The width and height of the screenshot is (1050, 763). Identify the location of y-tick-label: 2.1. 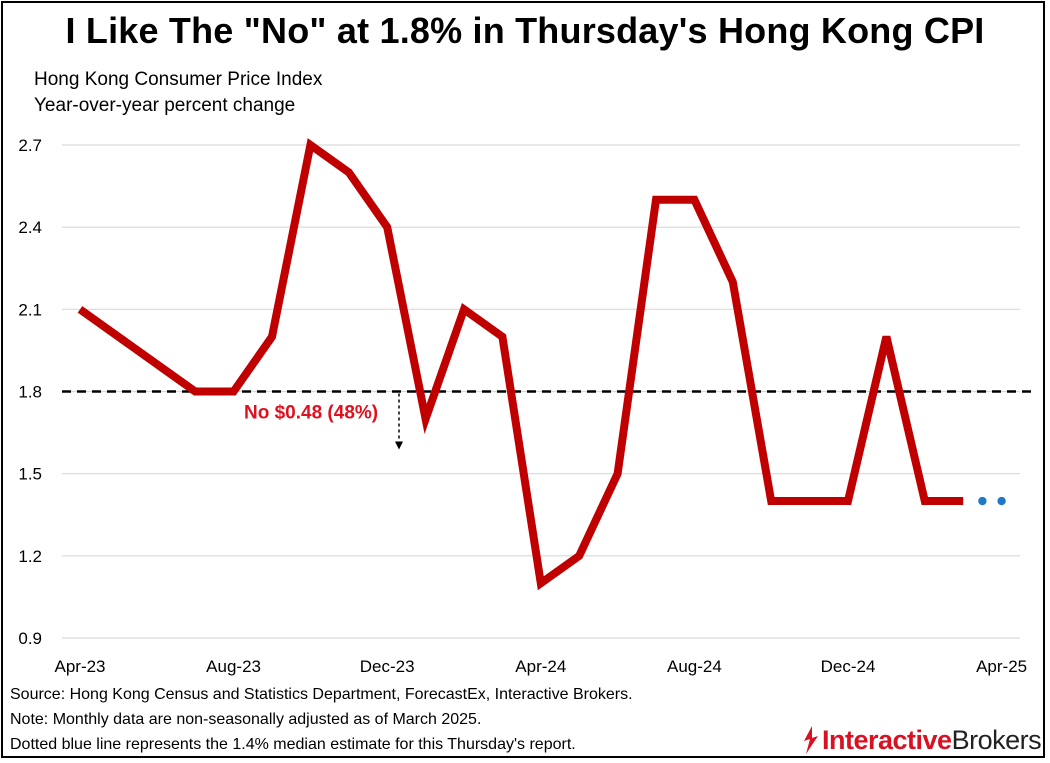
(30, 309).